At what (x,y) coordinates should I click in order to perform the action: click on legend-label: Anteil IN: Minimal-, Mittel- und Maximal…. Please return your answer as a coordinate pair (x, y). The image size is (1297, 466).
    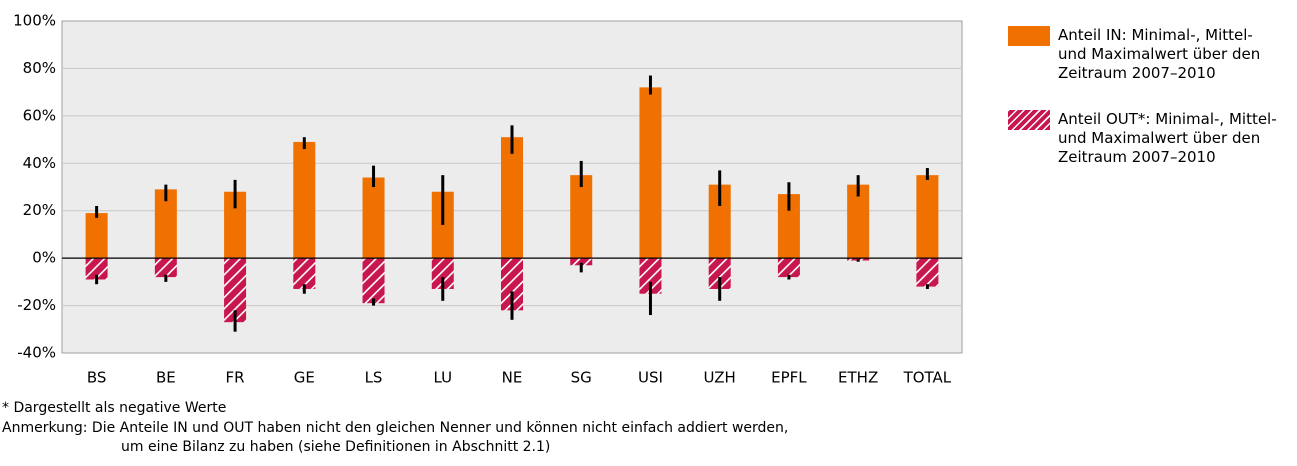
    Looking at the image, I should click on (1159, 54).